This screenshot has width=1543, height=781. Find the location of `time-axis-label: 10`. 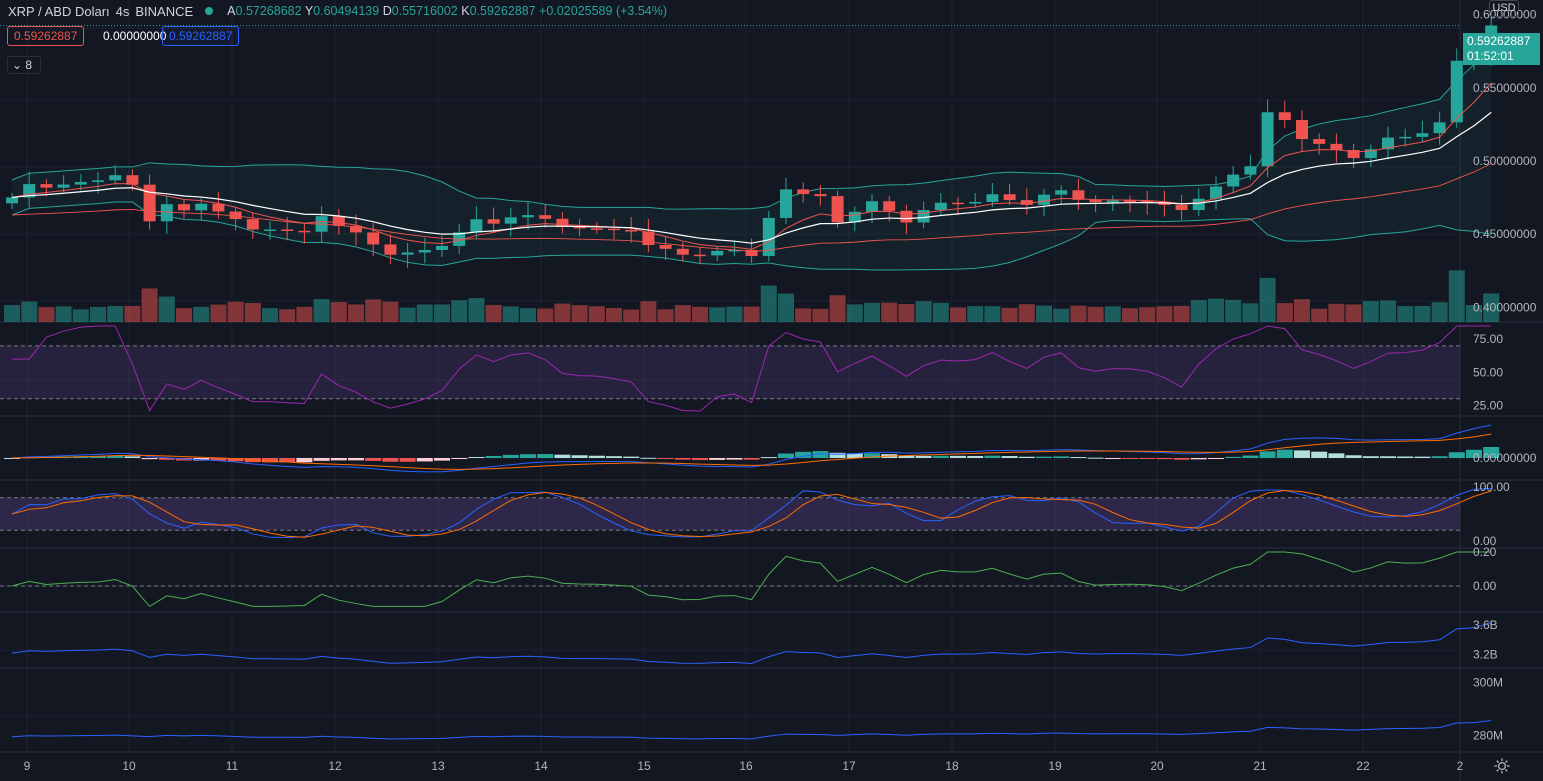

time-axis-label: 10 is located at coordinates (129, 766).